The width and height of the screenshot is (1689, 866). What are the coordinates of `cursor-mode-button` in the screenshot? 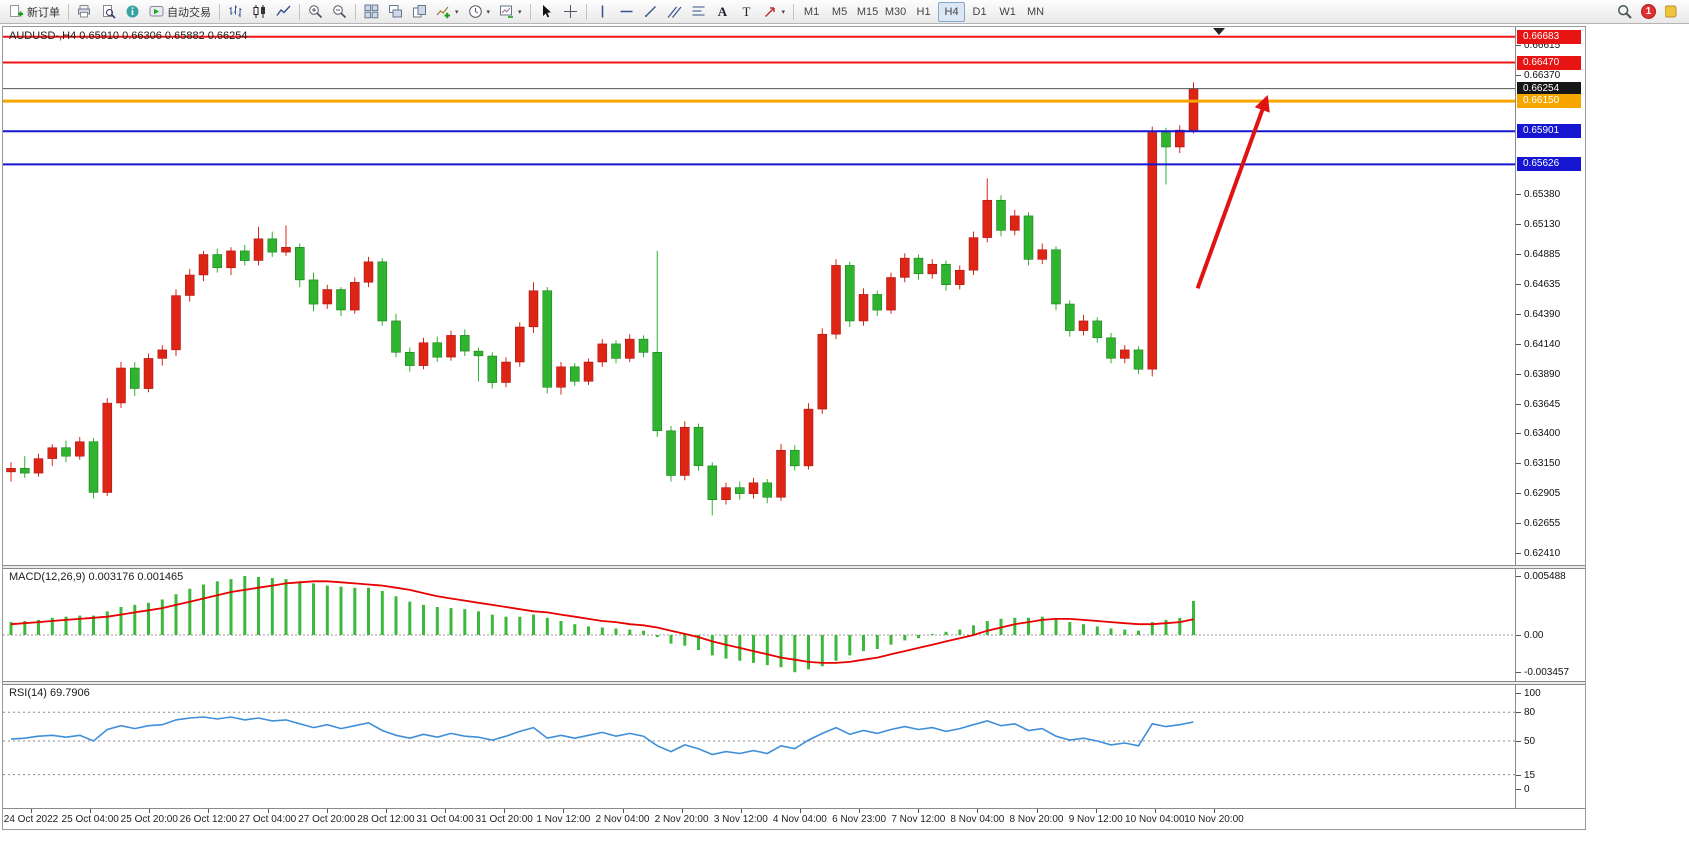 It's located at (546, 12).